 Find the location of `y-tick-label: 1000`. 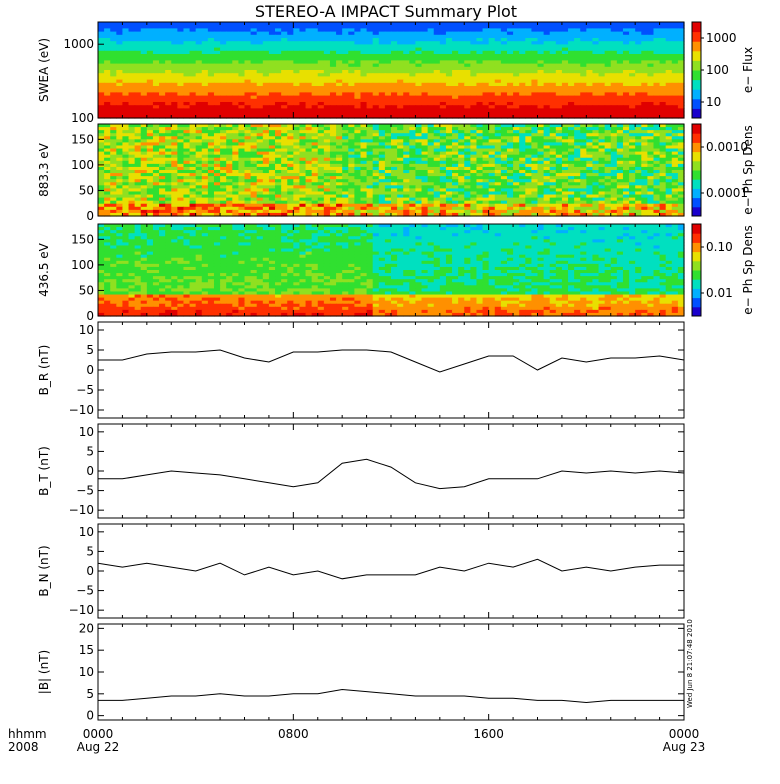

y-tick-label: 1000 is located at coordinates (78, 44).